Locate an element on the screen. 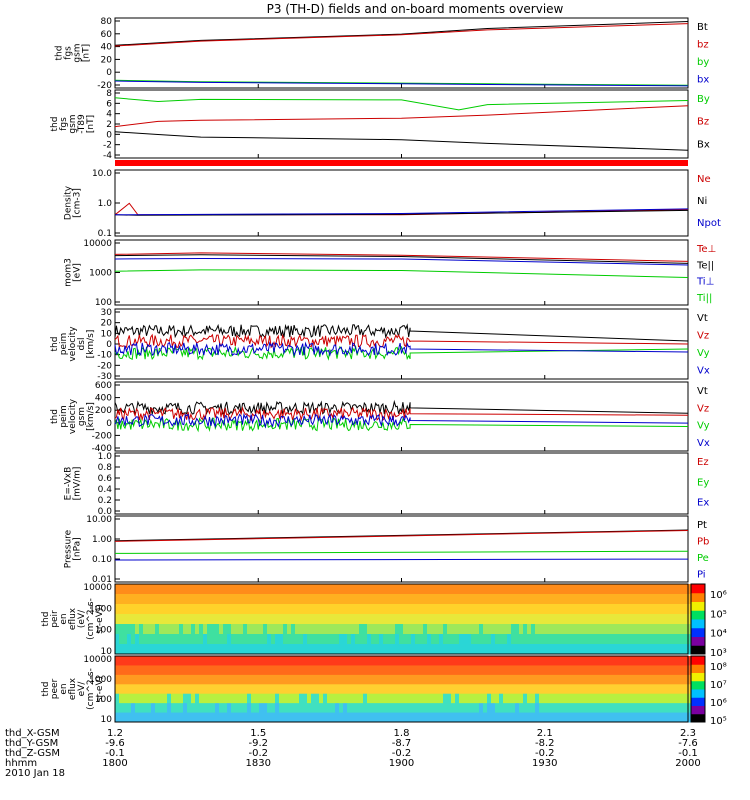 This screenshot has height=800, width=750. xaxis-value: -0.2 is located at coordinates (545, 753).